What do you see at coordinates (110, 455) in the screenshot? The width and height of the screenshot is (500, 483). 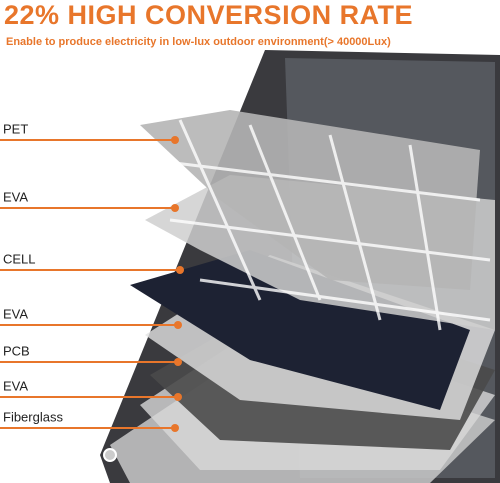 I see `grommet` at bounding box center [110, 455].